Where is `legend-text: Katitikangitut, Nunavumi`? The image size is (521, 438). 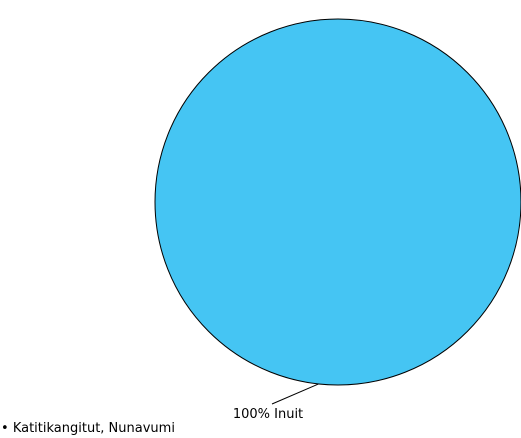 legend-text: Katitikangitut, Nunavumi is located at coordinates (93, 428).